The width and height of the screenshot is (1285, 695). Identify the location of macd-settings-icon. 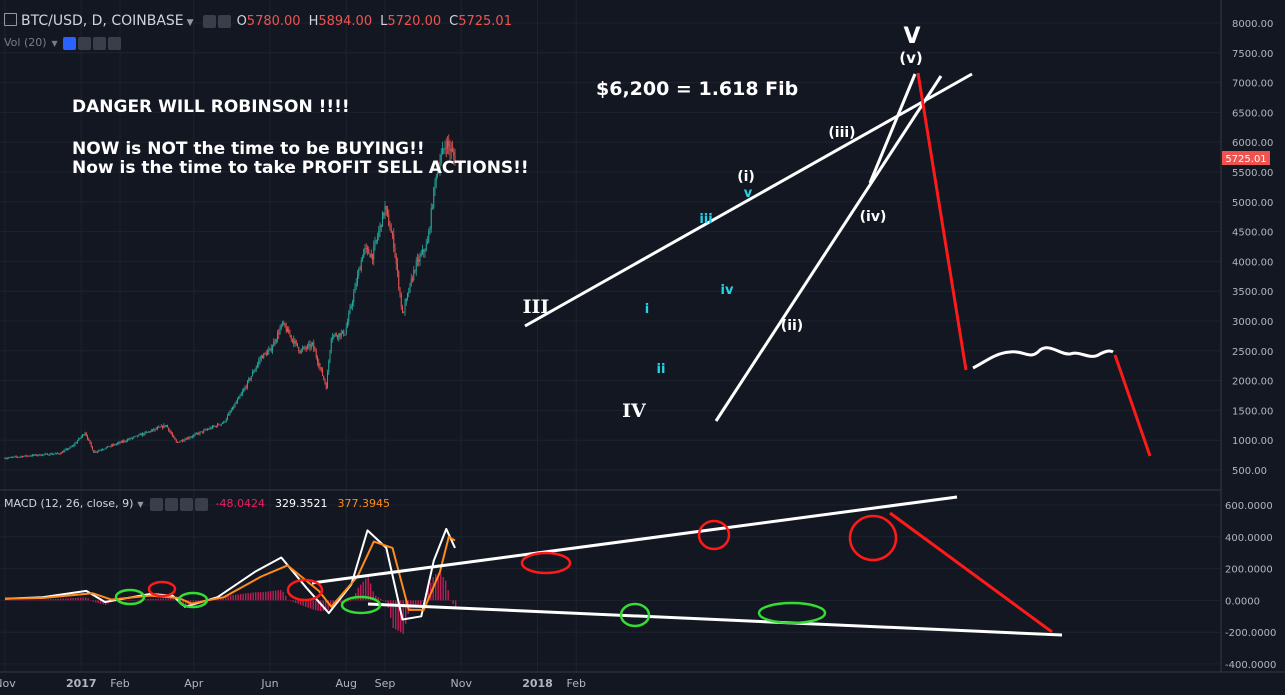
(171, 504).